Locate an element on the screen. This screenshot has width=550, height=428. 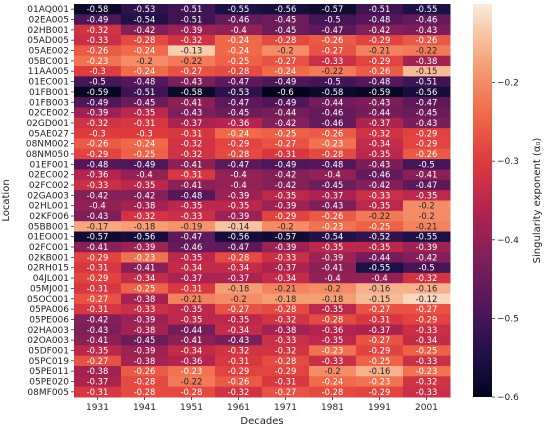
row-tick-label: 02EC002 is located at coordinates (48, 176).